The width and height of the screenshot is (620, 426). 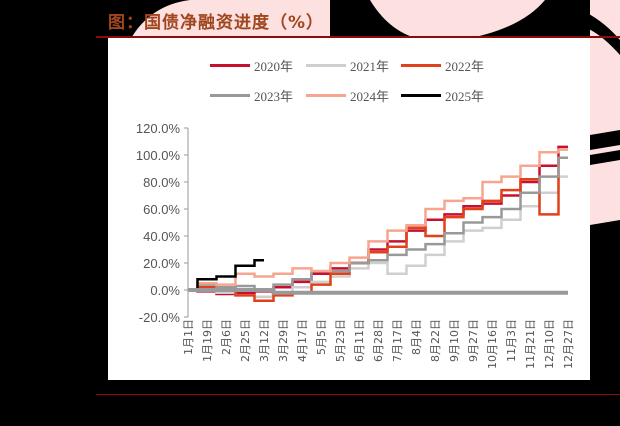 I want to click on x-tick-label: 12月10日, so click(x=549, y=344).